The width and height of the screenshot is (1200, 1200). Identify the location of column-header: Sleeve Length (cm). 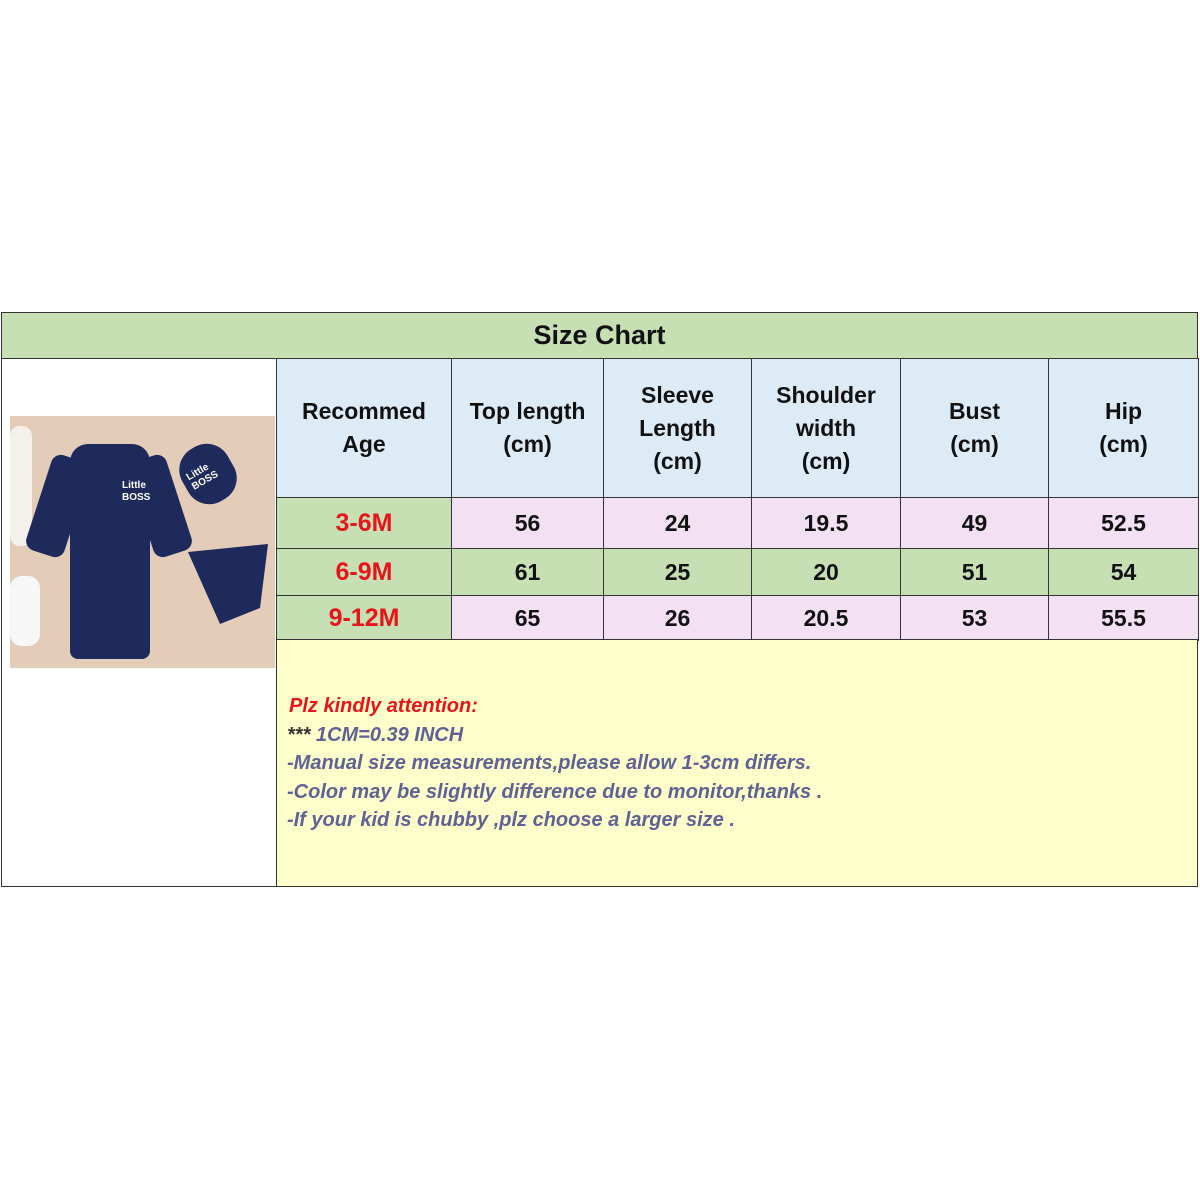
(677, 428).